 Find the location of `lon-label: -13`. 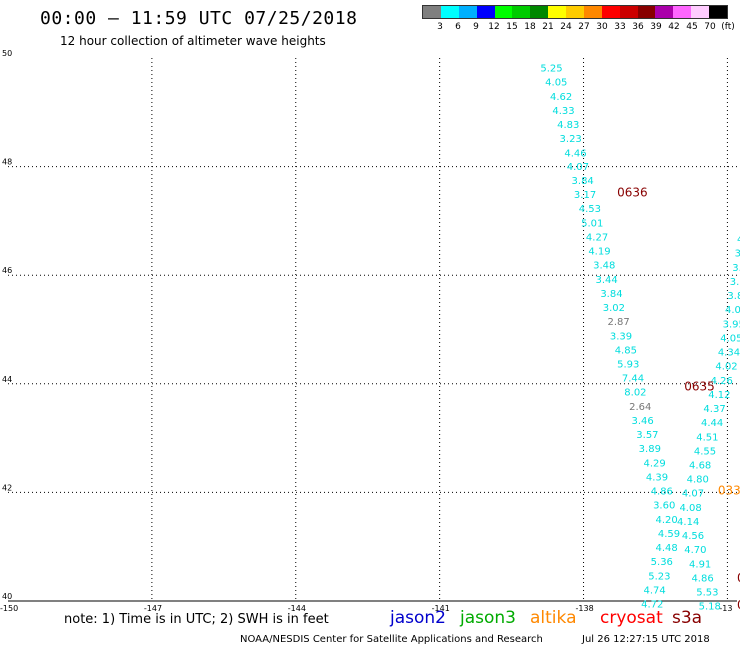

lon-label: -13 is located at coordinates (725, 608).